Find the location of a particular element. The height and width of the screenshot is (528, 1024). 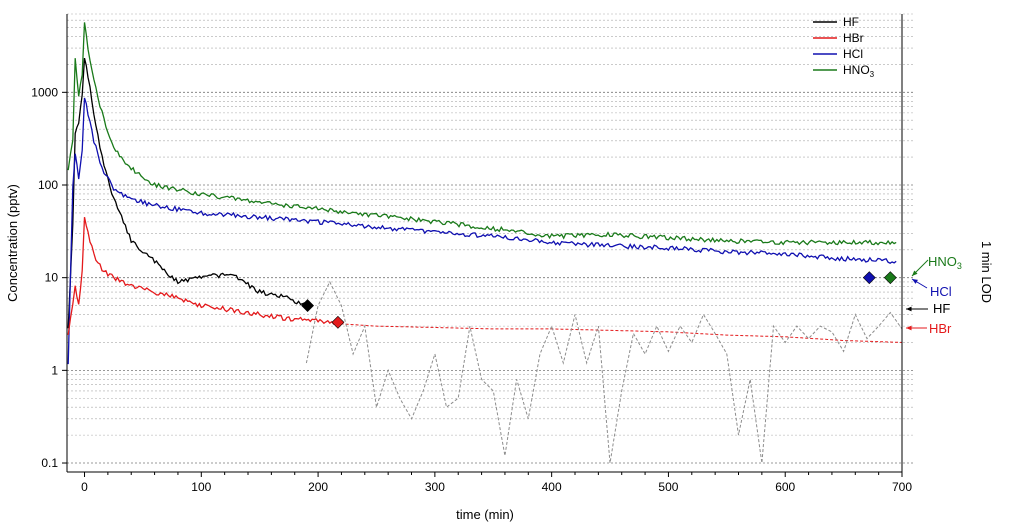

x-tick-label: 300 is located at coordinates (435, 487).